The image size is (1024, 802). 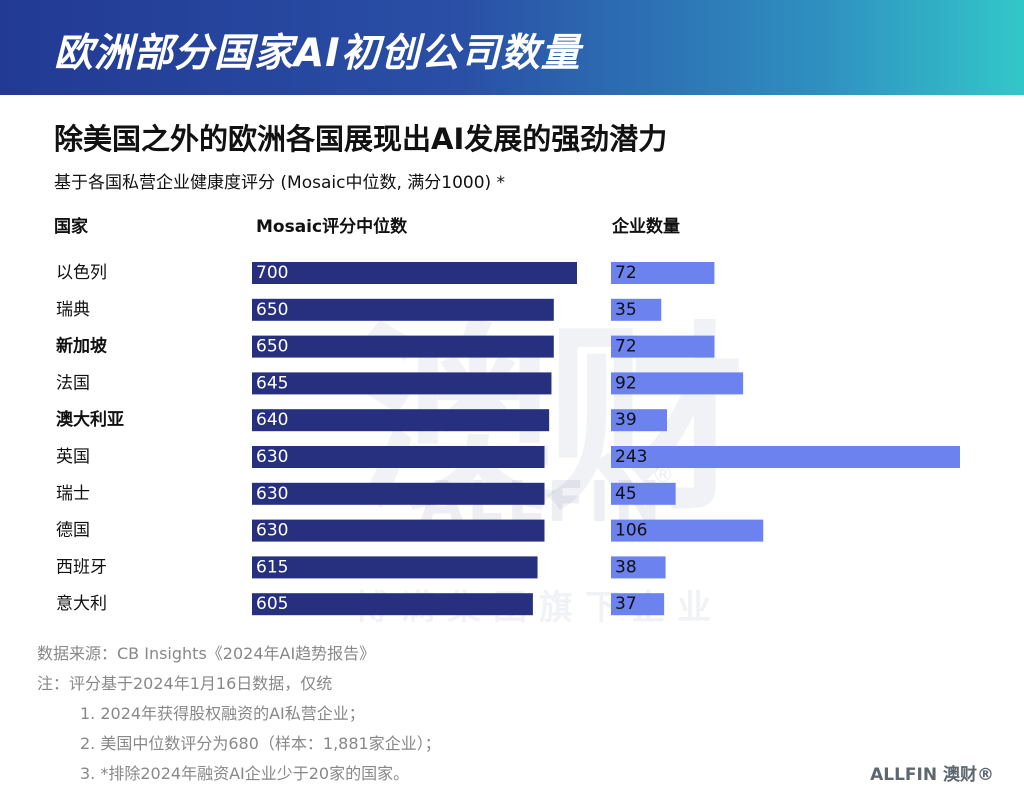 What do you see at coordinates (81, 567) in the screenshot?
I see `category-label: 西班牙` at bounding box center [81, 567].